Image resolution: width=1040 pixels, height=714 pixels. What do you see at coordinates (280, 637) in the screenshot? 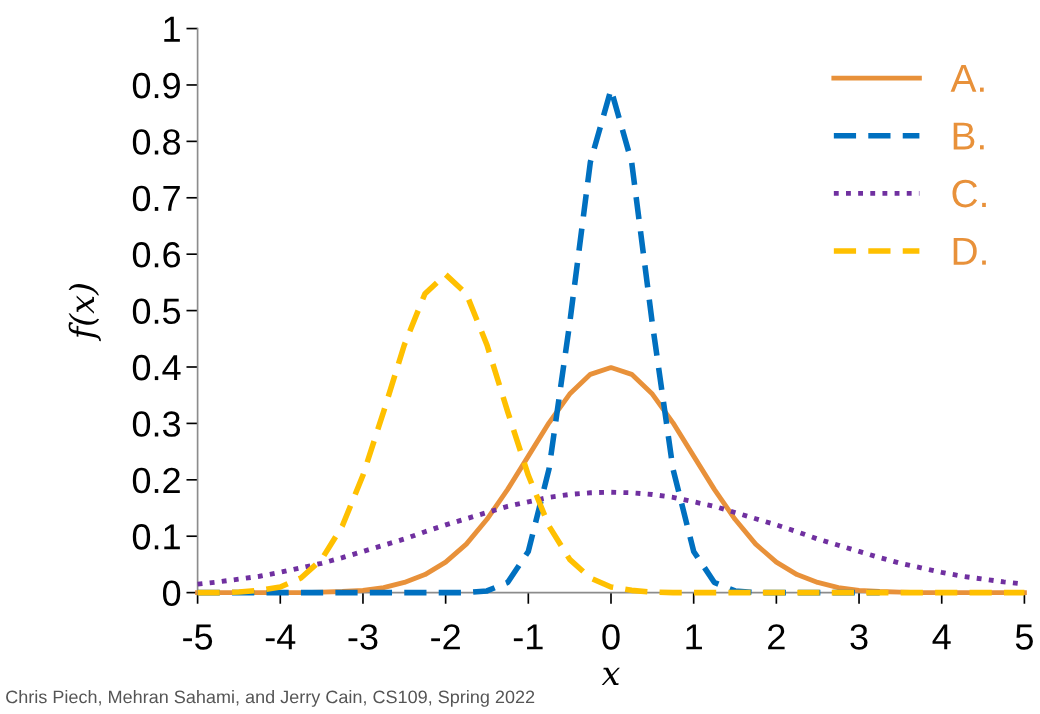
I see `x-tick-label: -4` at bounding box center [280, 637].